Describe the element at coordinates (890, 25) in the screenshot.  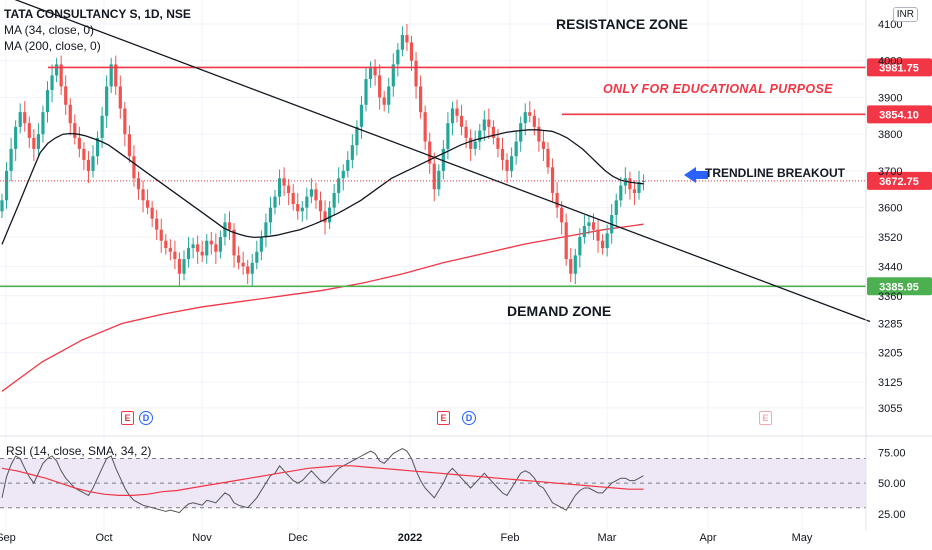
I see `price-tick-label: 4100` at that location.